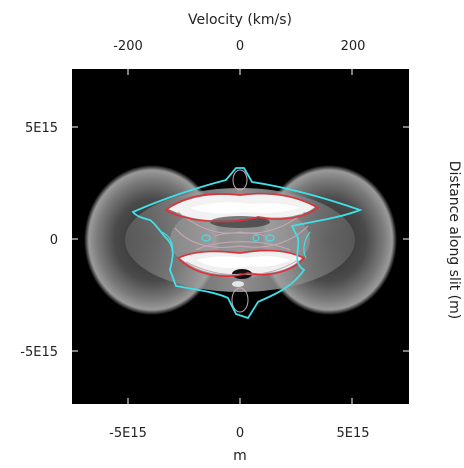 The width and height of the screenshot is (464, 468). I want to click on left-tick-label: 0, so click(54, 240).